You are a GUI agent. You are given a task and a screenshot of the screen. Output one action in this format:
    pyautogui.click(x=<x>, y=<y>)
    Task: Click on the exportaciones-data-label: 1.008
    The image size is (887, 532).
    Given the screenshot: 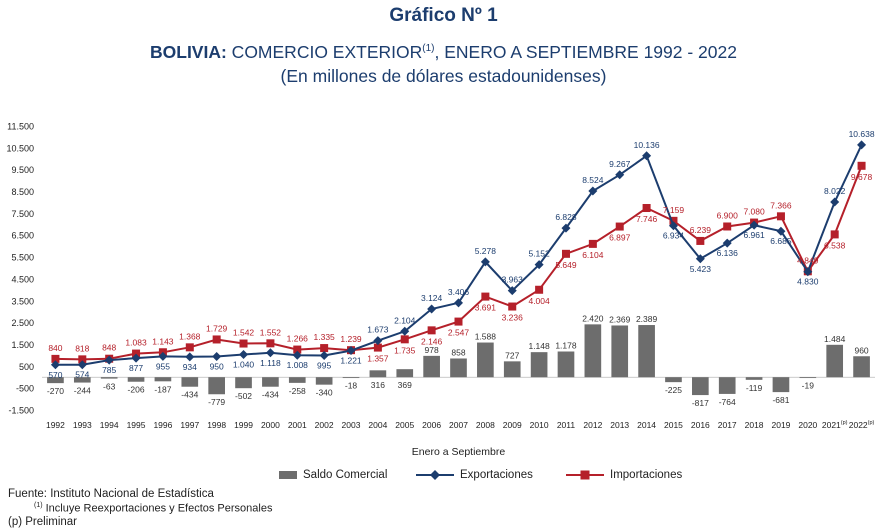 What is the action you would take?
    pyautogui.click(x=298, y=365)
    